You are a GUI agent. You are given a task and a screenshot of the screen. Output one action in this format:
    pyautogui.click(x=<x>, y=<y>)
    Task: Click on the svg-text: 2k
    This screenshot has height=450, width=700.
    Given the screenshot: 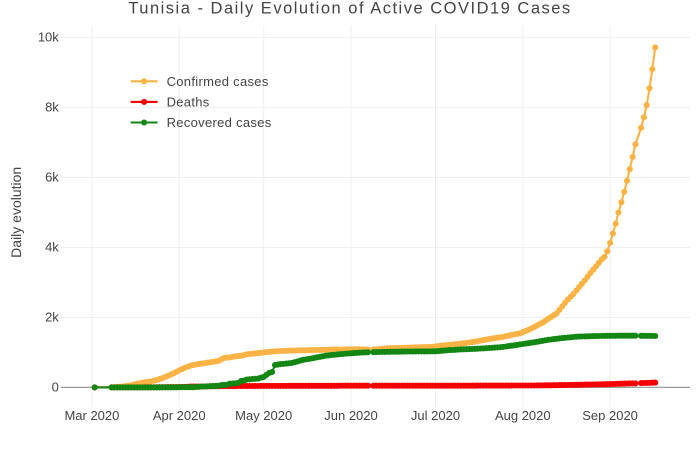 What is the action you would take?
    pyautogui.click(x=52, y=317)
    